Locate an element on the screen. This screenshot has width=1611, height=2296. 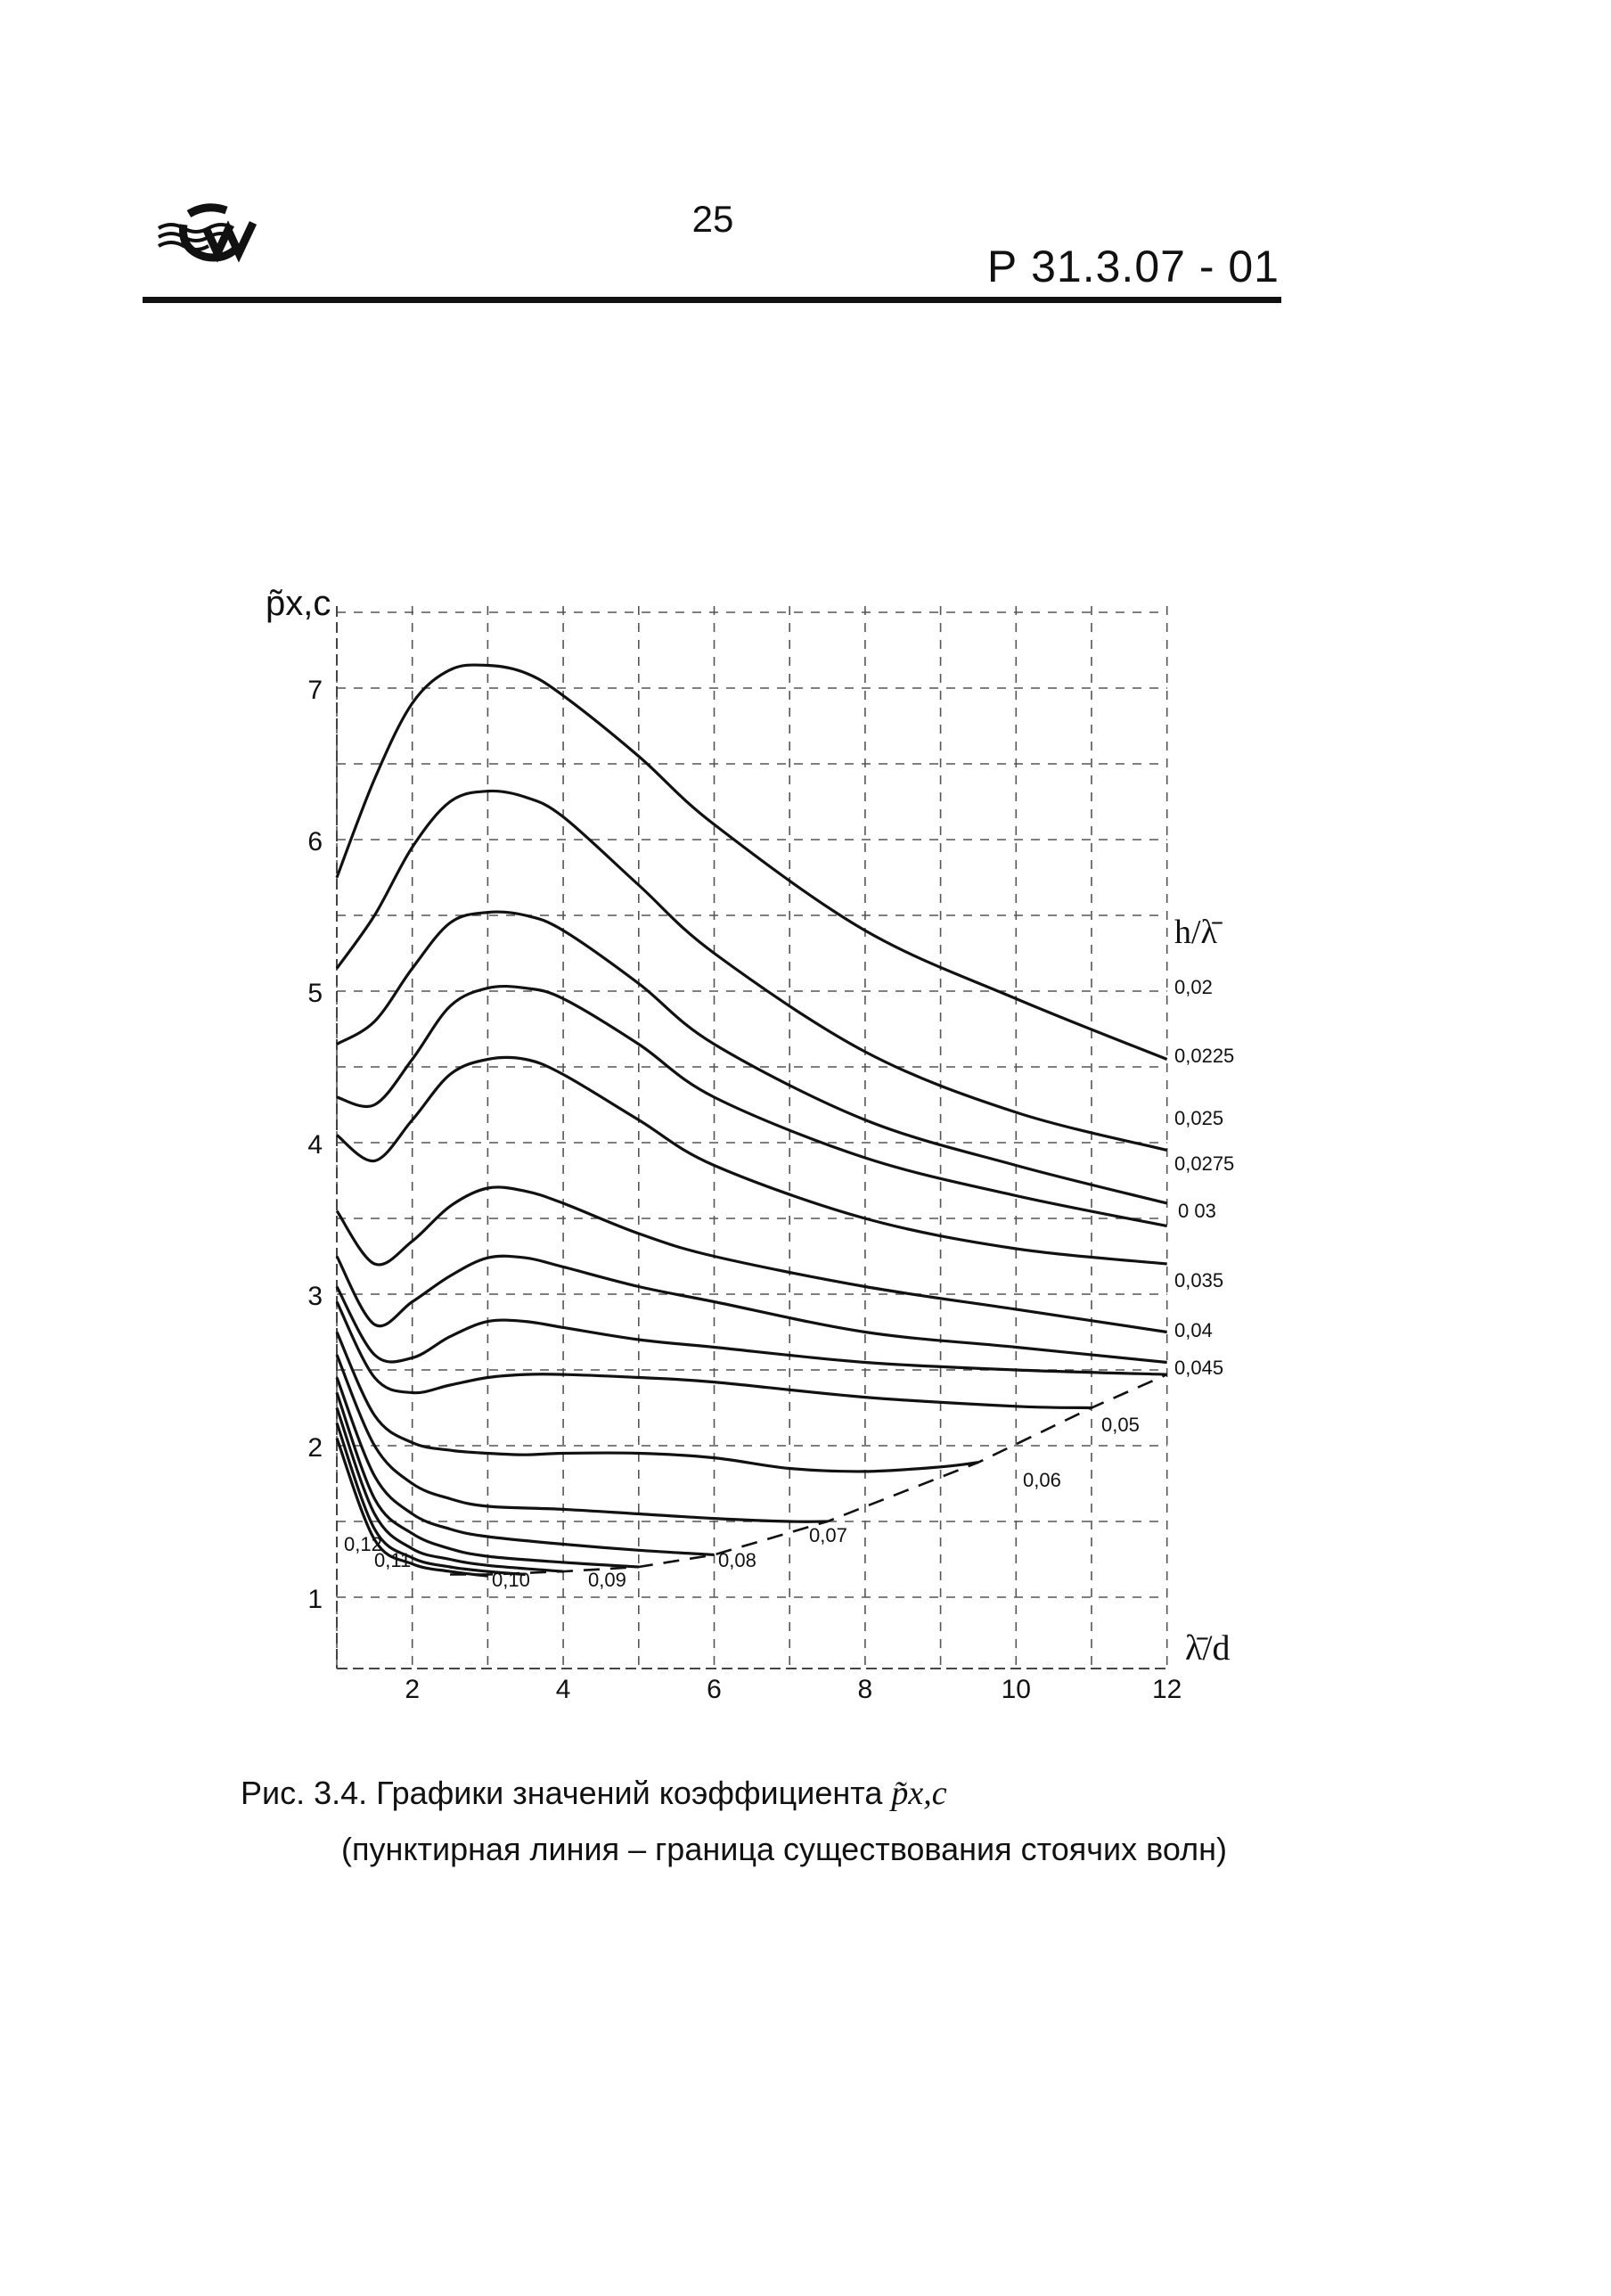
series-label-011: 0,11 is located at coordinates (392, 1560).